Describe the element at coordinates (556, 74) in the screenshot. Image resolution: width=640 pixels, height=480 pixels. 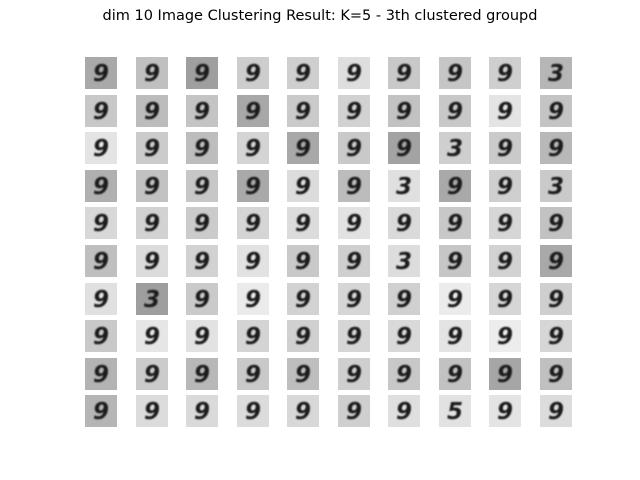
I see `digit-glyph-icon: 3` at that location.